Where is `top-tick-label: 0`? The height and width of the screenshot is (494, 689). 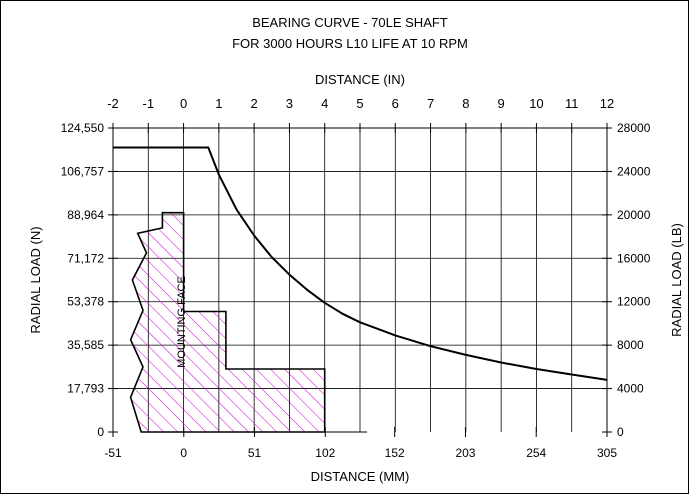
top-tick-label: 0 is located at coordinates (183, 103).